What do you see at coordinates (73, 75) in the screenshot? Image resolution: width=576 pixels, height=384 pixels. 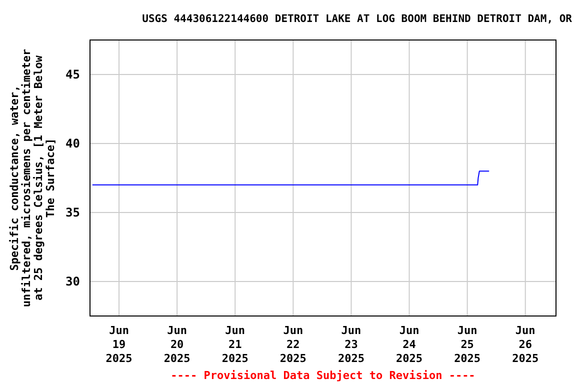 I see `y-tick-label: 45` at bounding box center [73, 75].